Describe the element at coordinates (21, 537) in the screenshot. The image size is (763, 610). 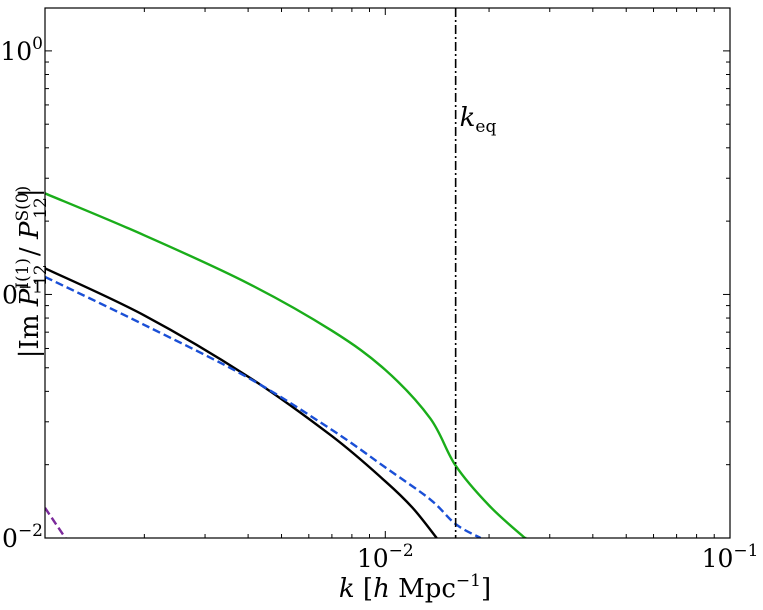
I see `y-tick-label: 10⁻²` at that location.